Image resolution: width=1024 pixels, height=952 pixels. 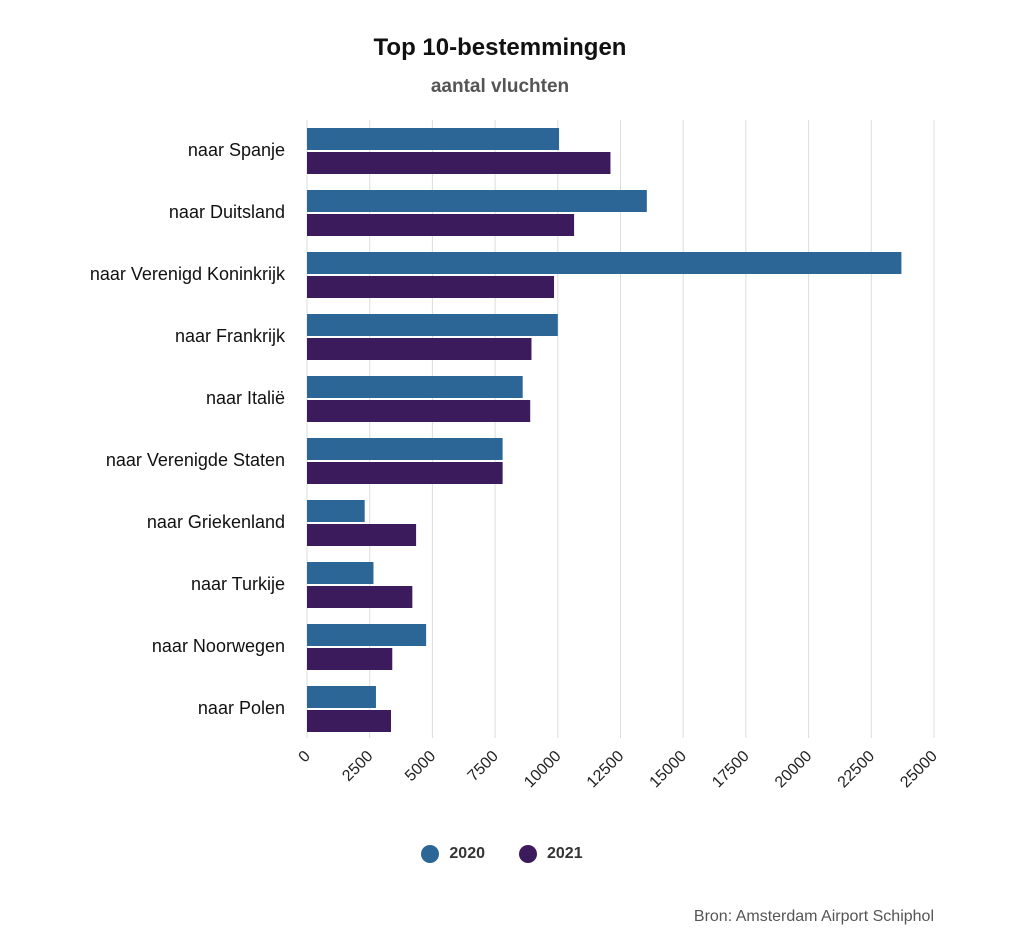 What do you see at coordinates (188, 274) in the screenshot?
I see `category-label: naar Verenigd Koninkrijk` at bounding box center [188, 274].